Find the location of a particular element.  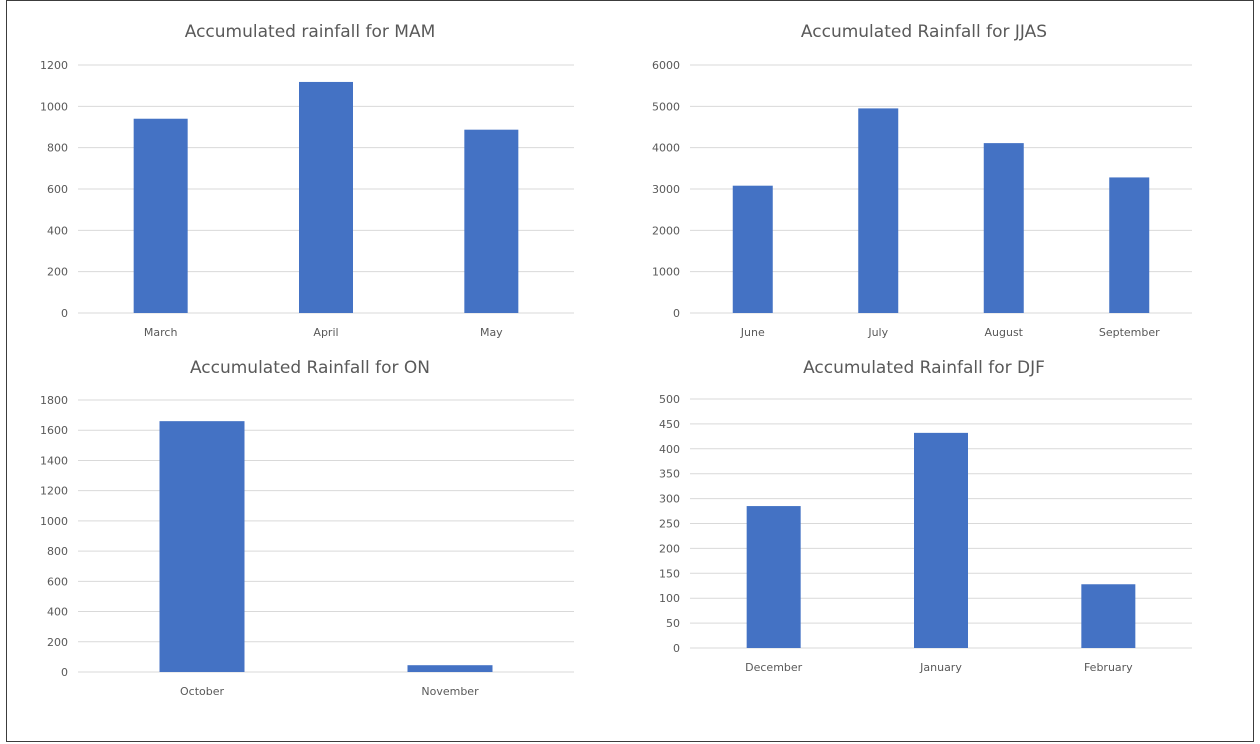

x-tick-label: November is located at coordinates (450, 691).